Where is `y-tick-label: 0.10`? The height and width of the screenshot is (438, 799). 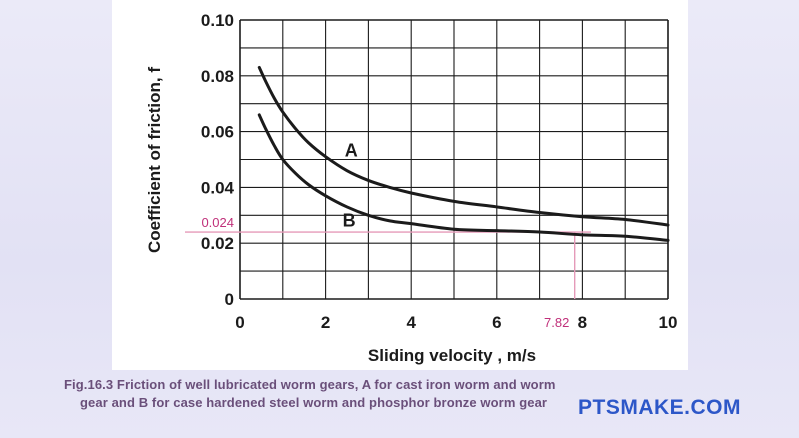
y-tick-label: 0.10 is located at coordinates (217, 20).